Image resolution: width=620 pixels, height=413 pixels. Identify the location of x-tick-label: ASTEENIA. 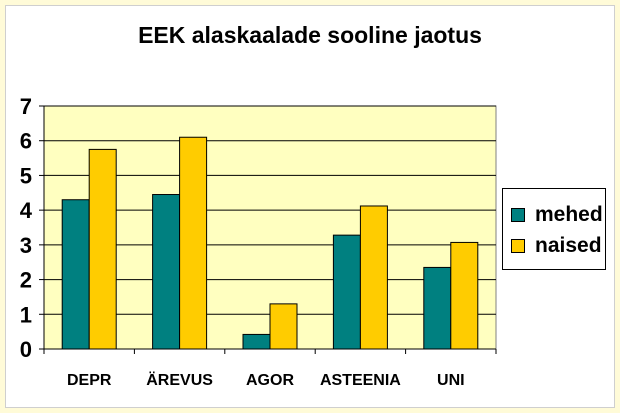
(360, 380).